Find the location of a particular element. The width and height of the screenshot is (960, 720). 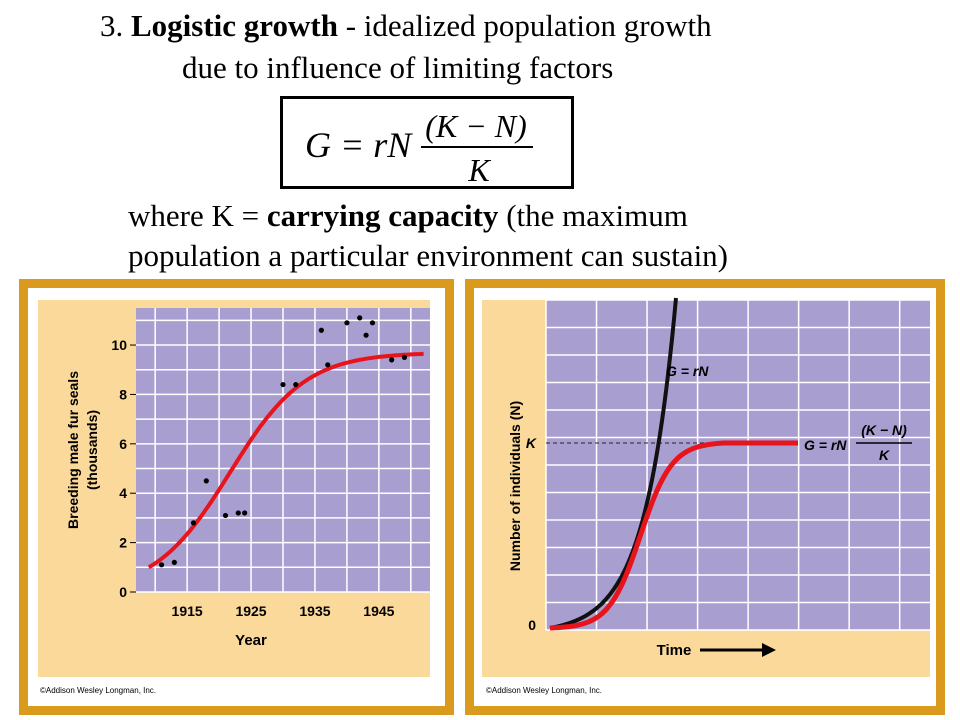

x-axis-label: Year is located at coordinates (251, 640).